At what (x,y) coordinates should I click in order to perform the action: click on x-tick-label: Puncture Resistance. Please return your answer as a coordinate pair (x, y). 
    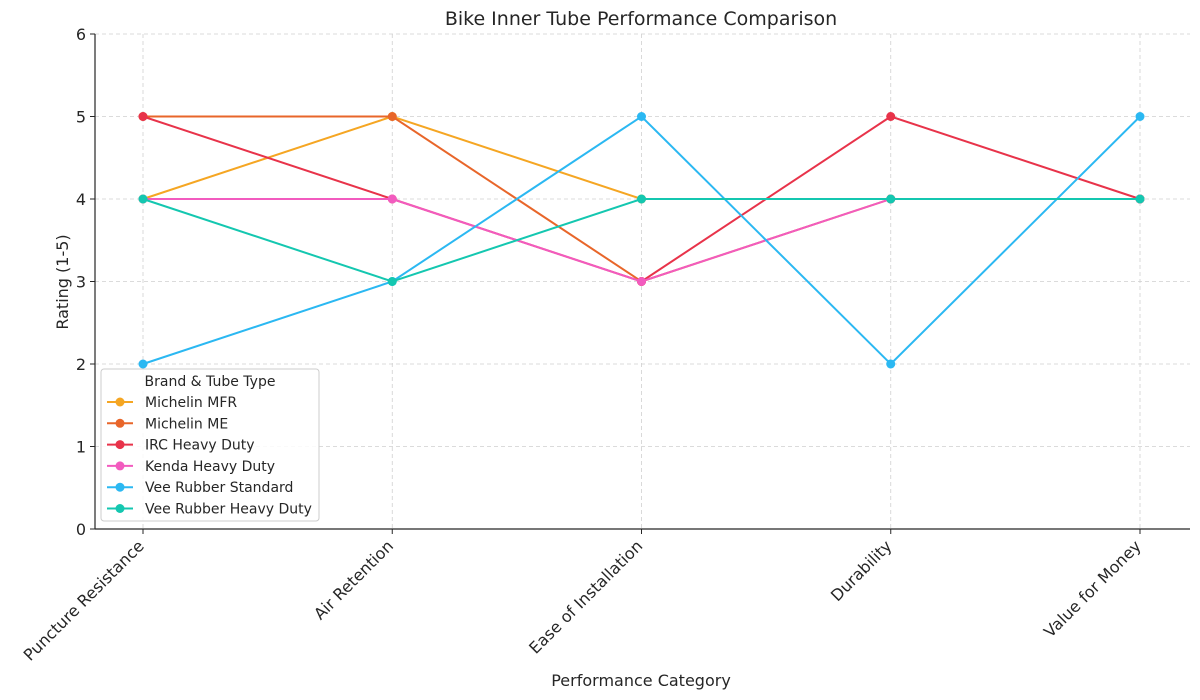
    Looking at the image, I should click on (84, 600).